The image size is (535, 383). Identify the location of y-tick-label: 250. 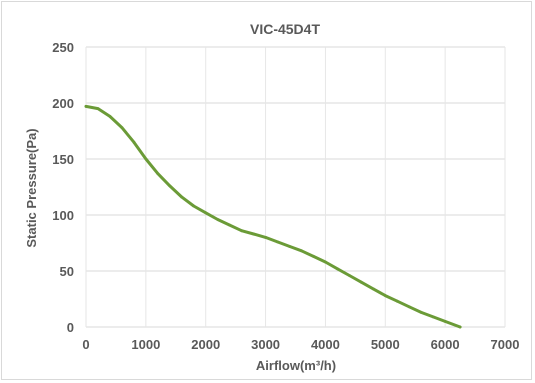
(63, 47).